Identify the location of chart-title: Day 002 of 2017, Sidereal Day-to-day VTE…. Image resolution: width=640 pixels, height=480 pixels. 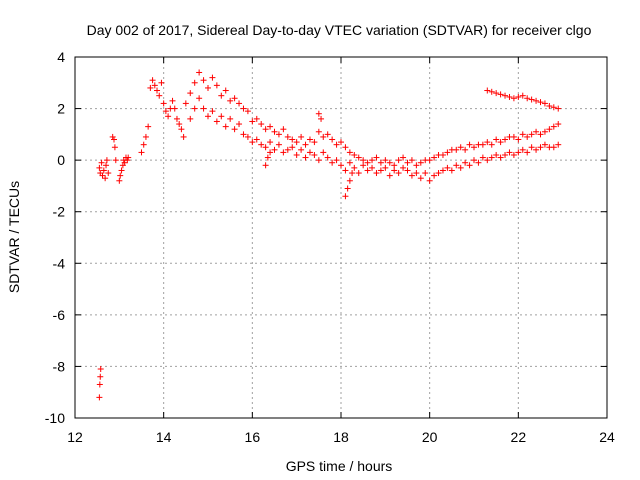
(339, 30).